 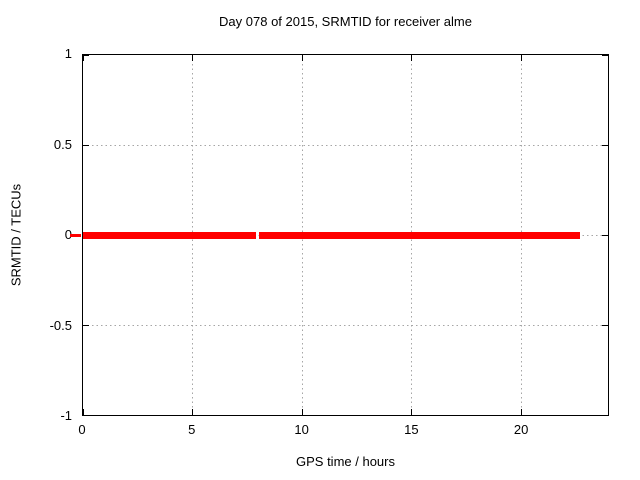 What do you see at coordinates (192, 429) in the screenshot?
I see `x-tick-label: 5` at bounding box center [192, 429].